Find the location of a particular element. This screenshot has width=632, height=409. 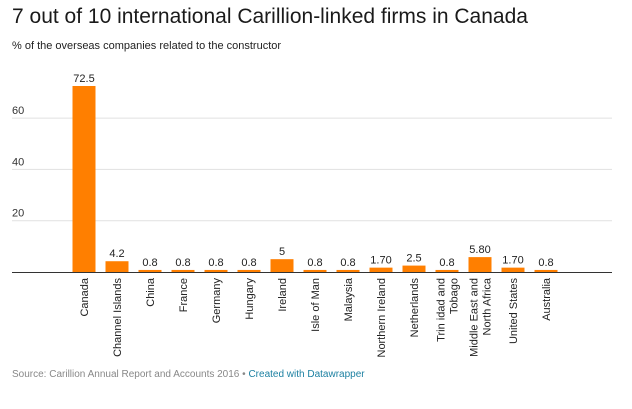

value-label: 72.5 is located at coordinates (83, 79).